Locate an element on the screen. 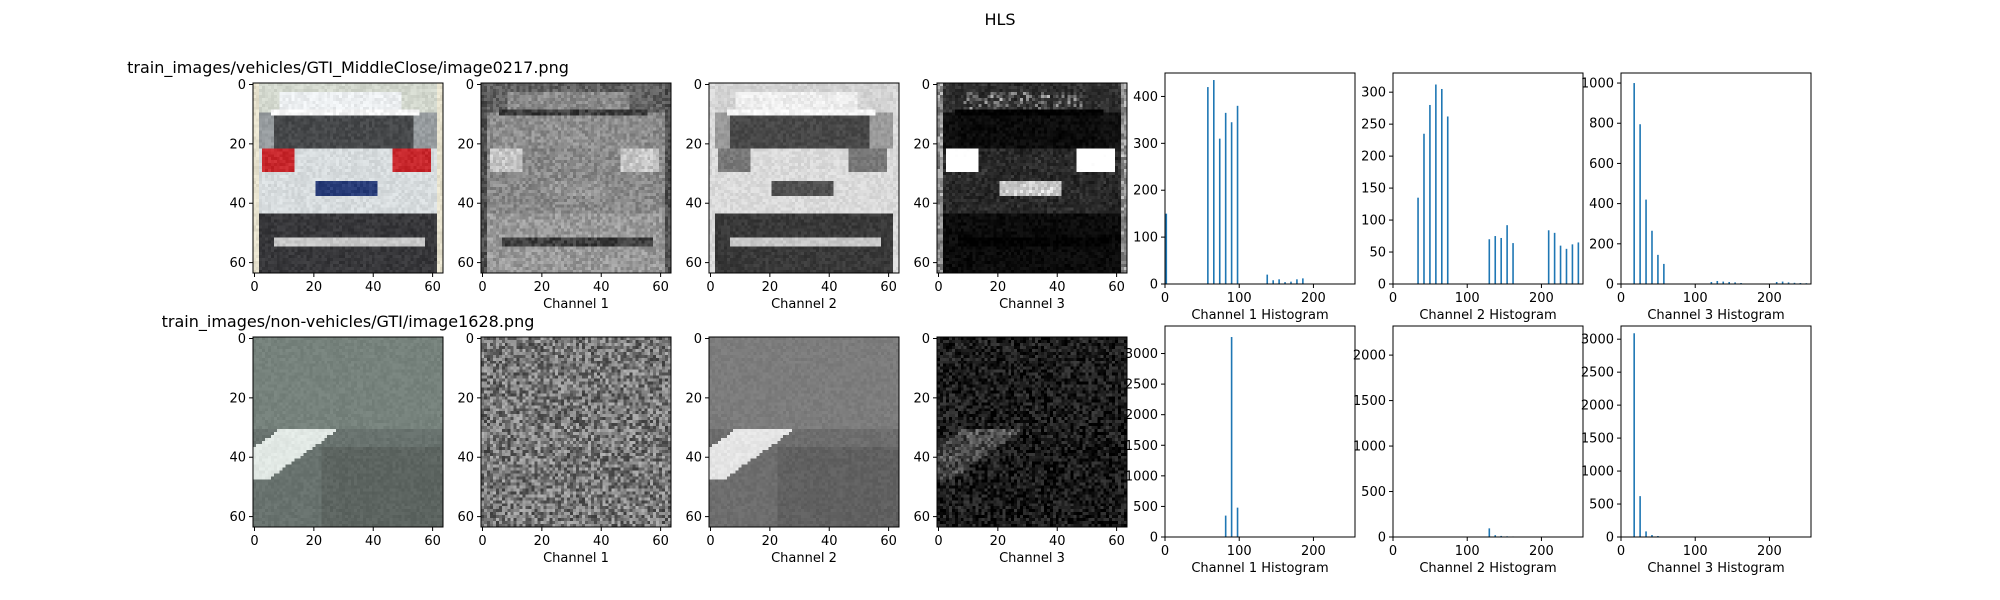 This screenshot has height=600, width=2000. y-tick-label: 800 is located at coordinates (1601, 124).